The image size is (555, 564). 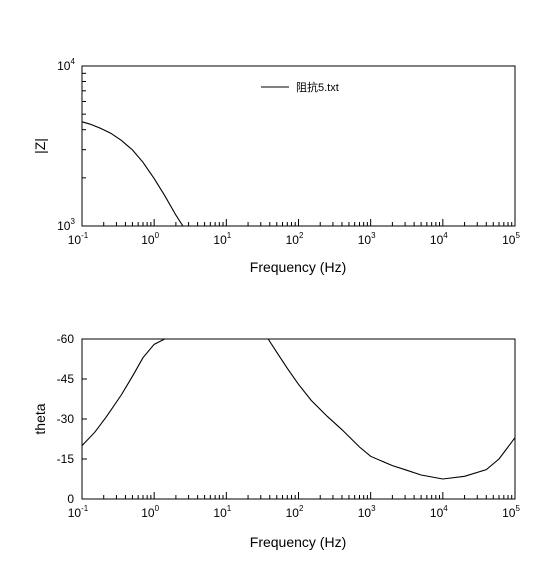 What do you see at coordinates (511, 239) in the screenshot?
I see `magnitude-x-tick-label: 10⁵` at bounding box center [511, 239].